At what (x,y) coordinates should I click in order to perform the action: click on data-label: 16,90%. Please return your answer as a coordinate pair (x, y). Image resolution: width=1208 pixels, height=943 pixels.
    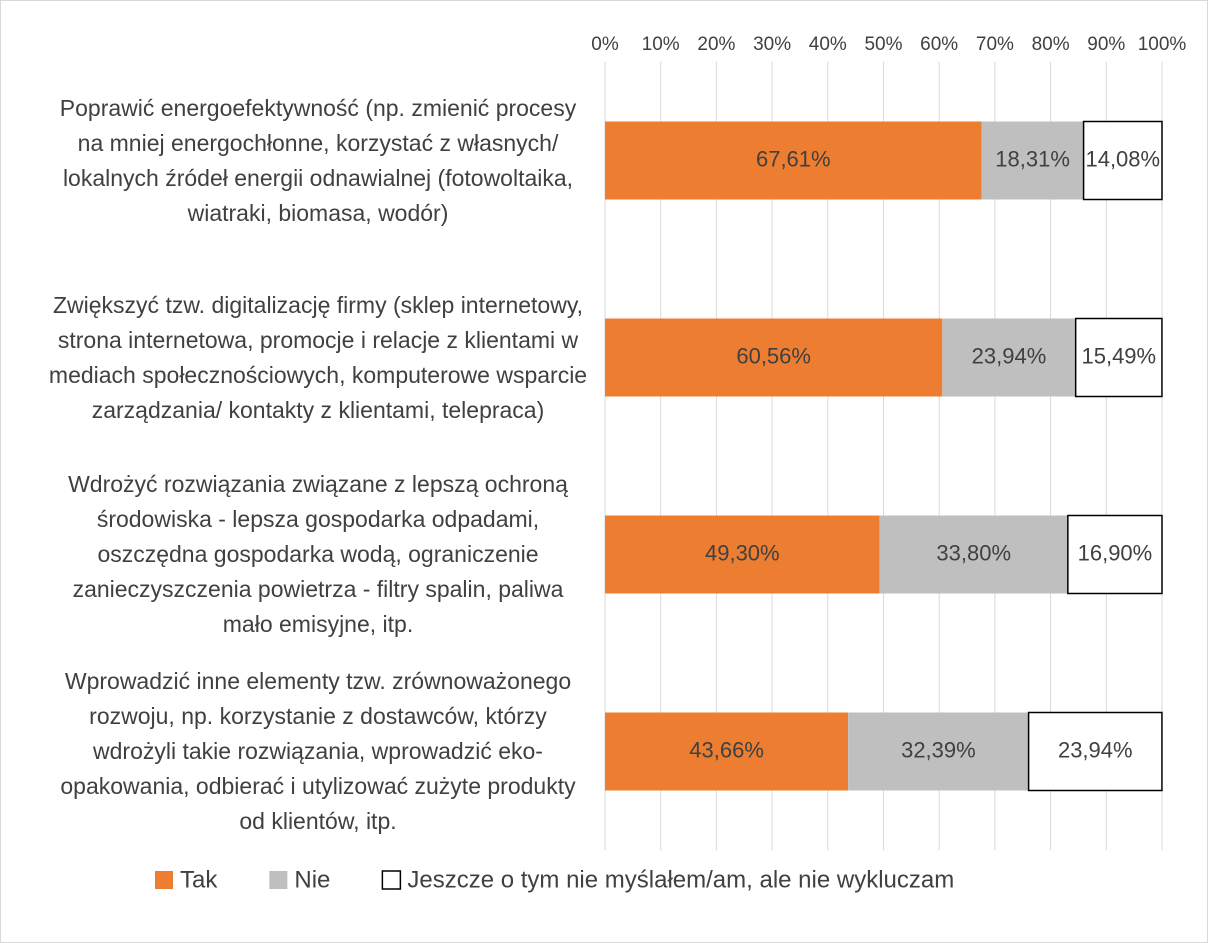
    Looking at the image, I should click on (1115, 552).